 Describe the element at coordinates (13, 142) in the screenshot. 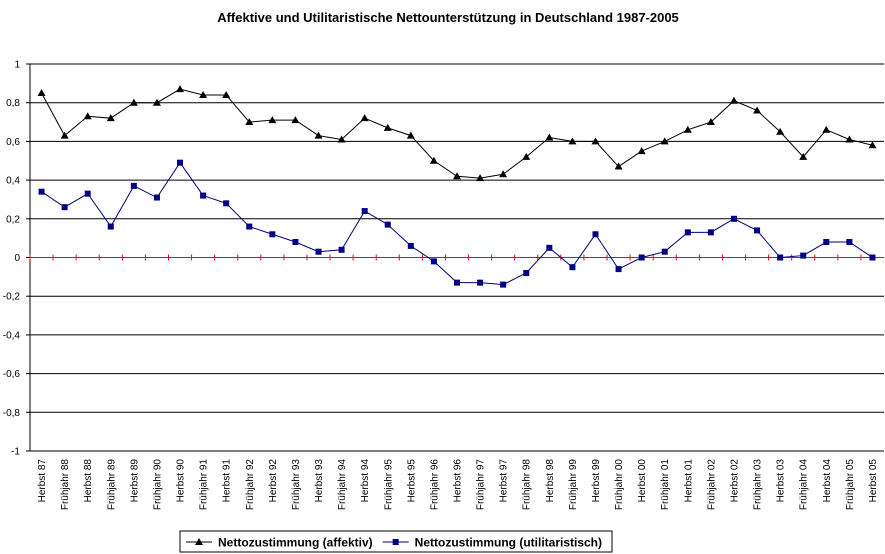

I see `y-tick-label: 0,6` at that location.